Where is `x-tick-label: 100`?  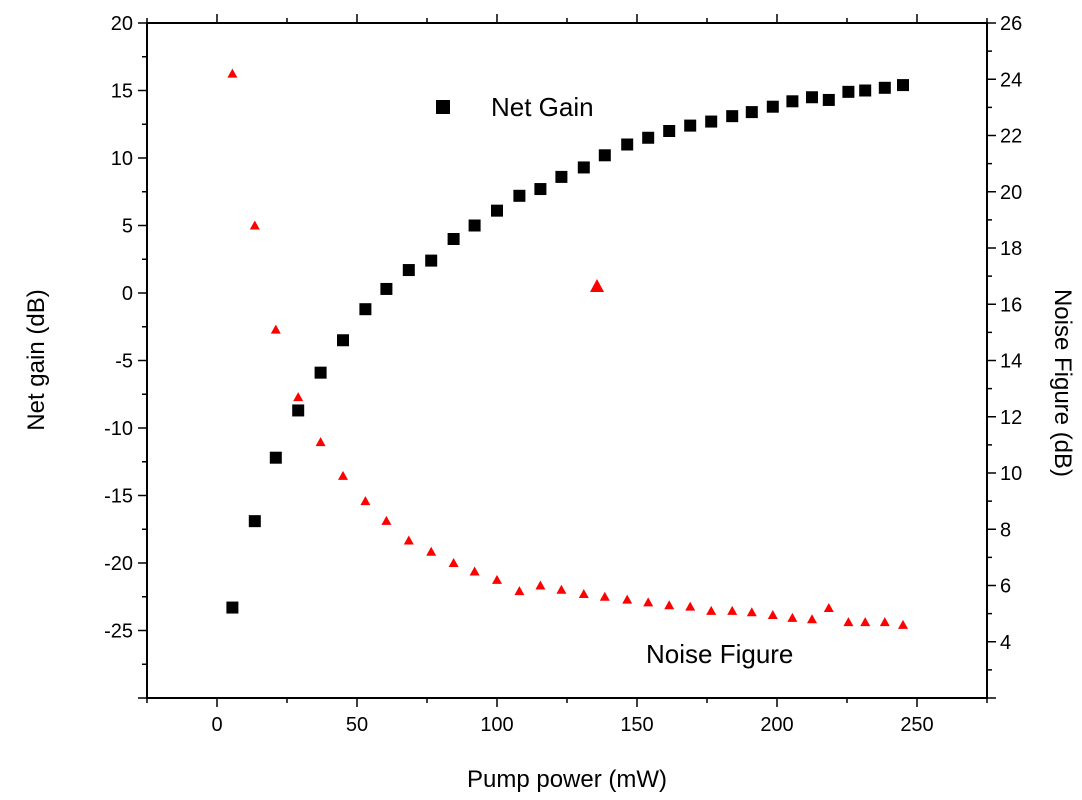 x-tick-label: 100 is located at coordinates (496, 725).